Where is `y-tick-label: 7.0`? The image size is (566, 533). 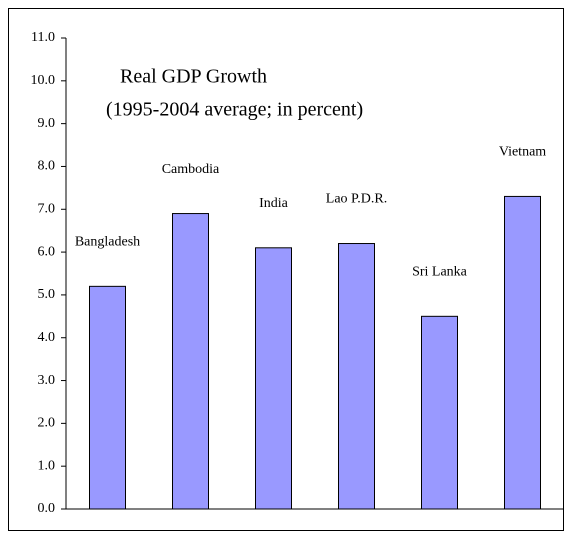
y-tick-label: 7.0 is located at coordinates (47, 208).